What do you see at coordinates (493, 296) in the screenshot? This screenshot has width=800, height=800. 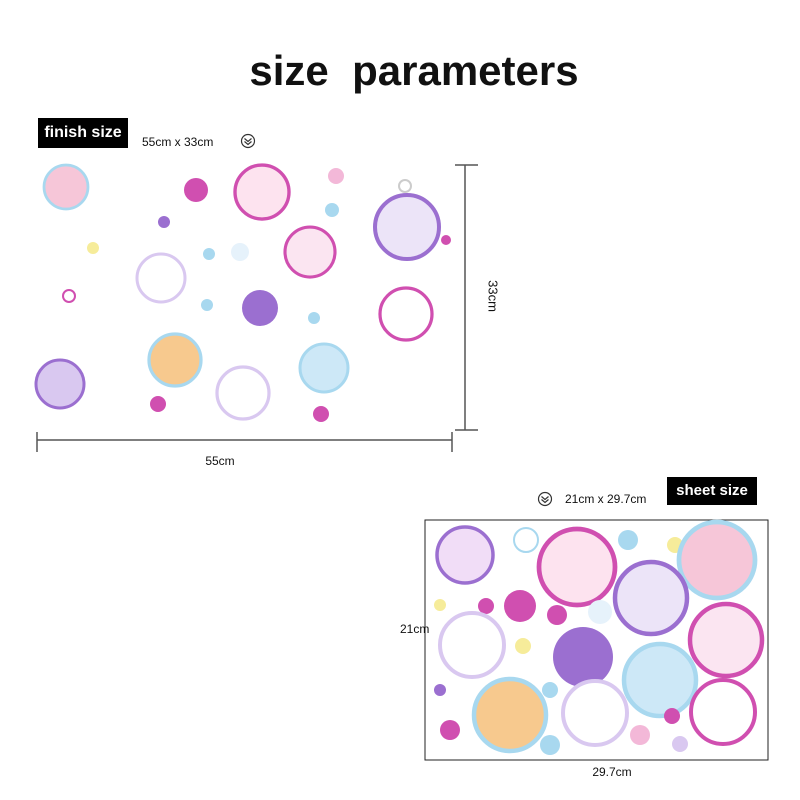 I see `finish-height: 33cm` at bounding box center [493, 296].